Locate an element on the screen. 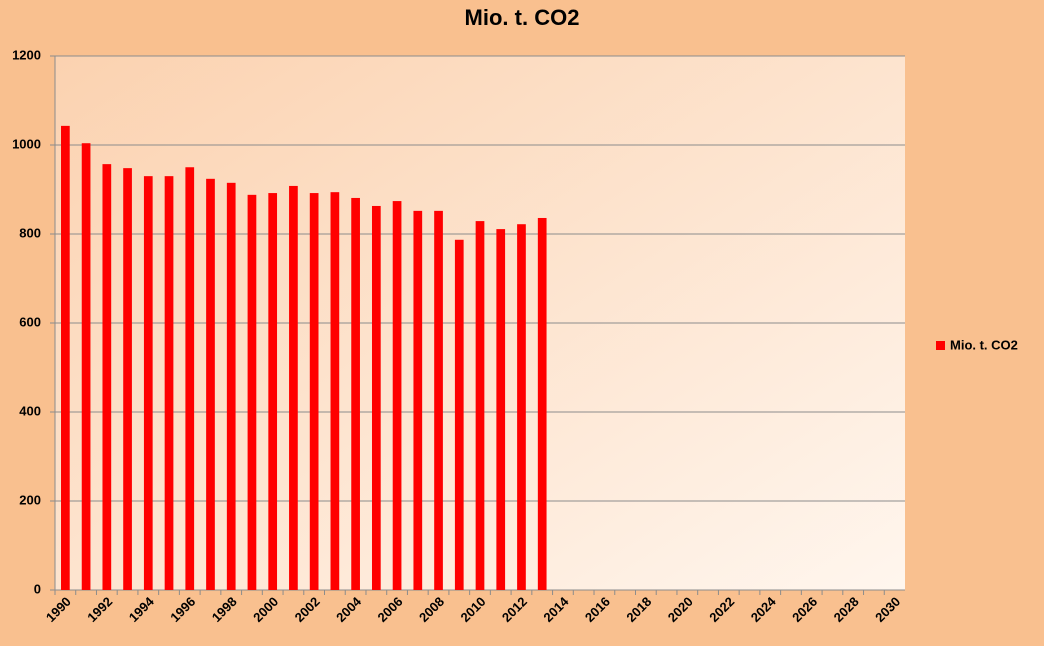 The height and width of the screenshot is (646, 1044). y-tick-label: 800 is located at coordinates (30, 232).